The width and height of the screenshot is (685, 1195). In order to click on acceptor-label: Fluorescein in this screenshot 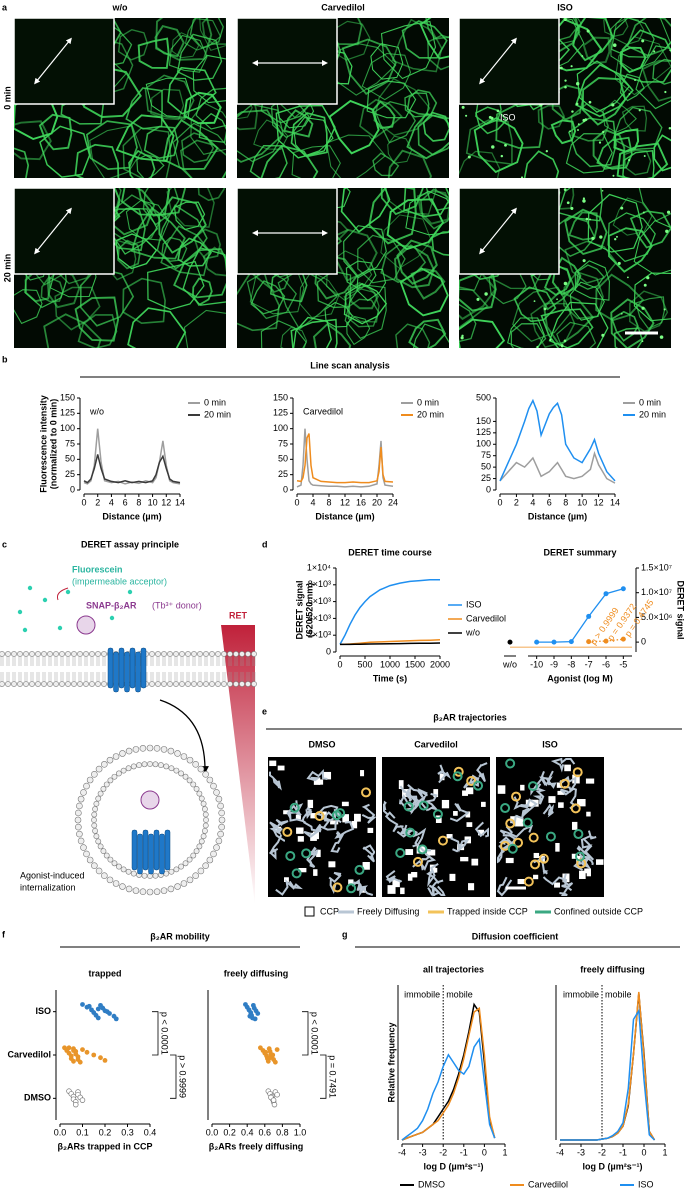, I will do `click(97, 569)`.